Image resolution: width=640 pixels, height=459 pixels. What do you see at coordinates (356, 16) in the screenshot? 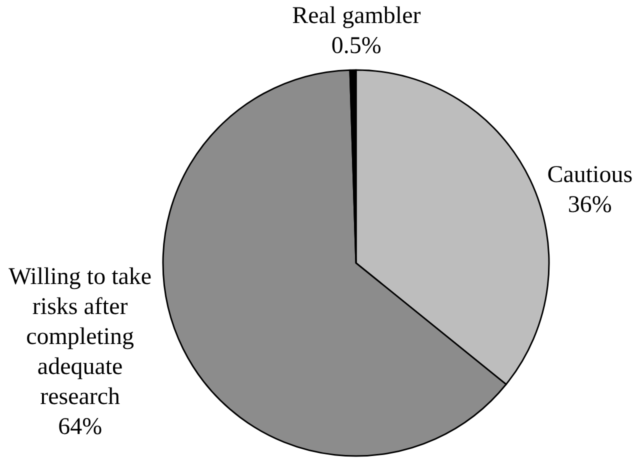
I see `slice-label: Real gambler` at bounding box center [356, 16].